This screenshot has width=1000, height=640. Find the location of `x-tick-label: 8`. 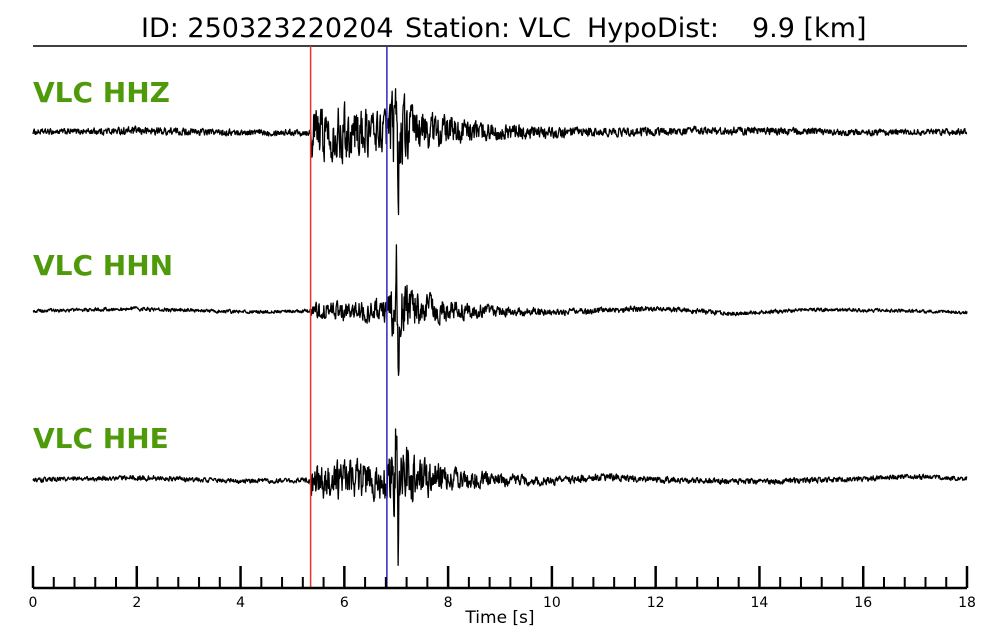

x-tick-label: 8 is located at coordinates (448, 603).